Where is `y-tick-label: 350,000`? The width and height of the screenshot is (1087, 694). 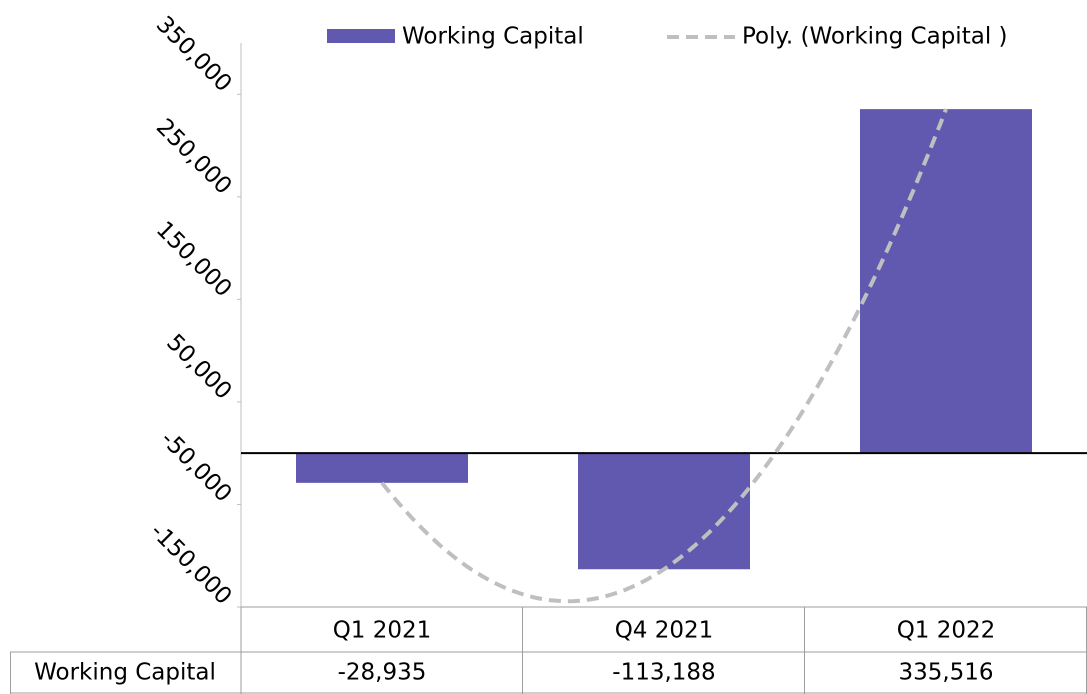
y-tick-label: 350,000 is located at coordinates (194, 54).